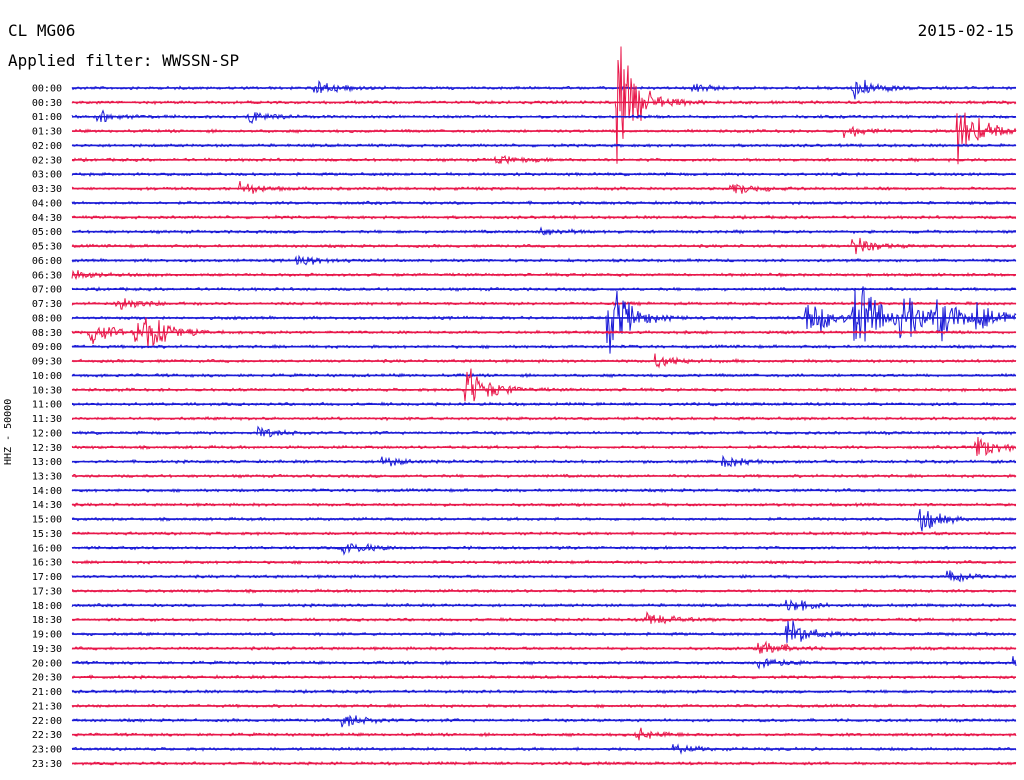 This screenshot has height=780, width=1024. Describe the element at coordinates (47, 232) in the screenshot. I see `time-tick-label: 05:00` at that location.